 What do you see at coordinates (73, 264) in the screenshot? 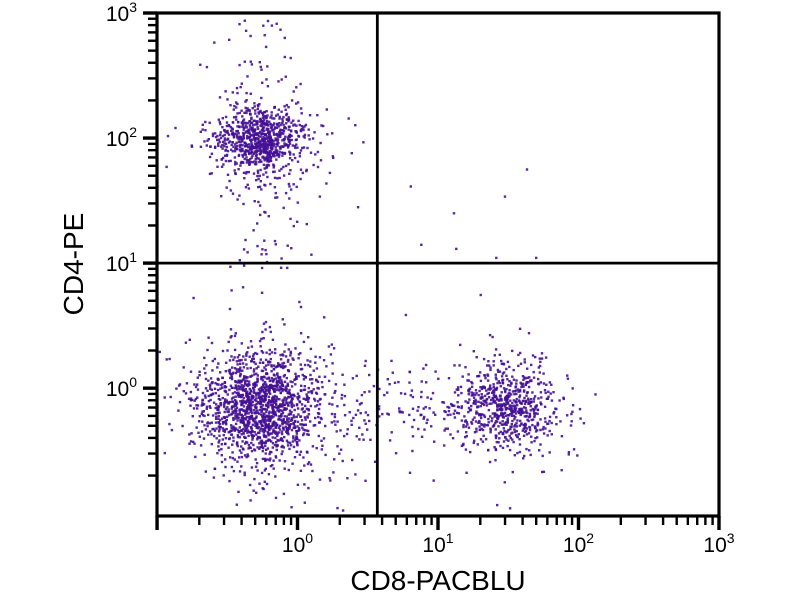
I see `y-axis-label: CD4-PE` at bounding box center [73, 264].